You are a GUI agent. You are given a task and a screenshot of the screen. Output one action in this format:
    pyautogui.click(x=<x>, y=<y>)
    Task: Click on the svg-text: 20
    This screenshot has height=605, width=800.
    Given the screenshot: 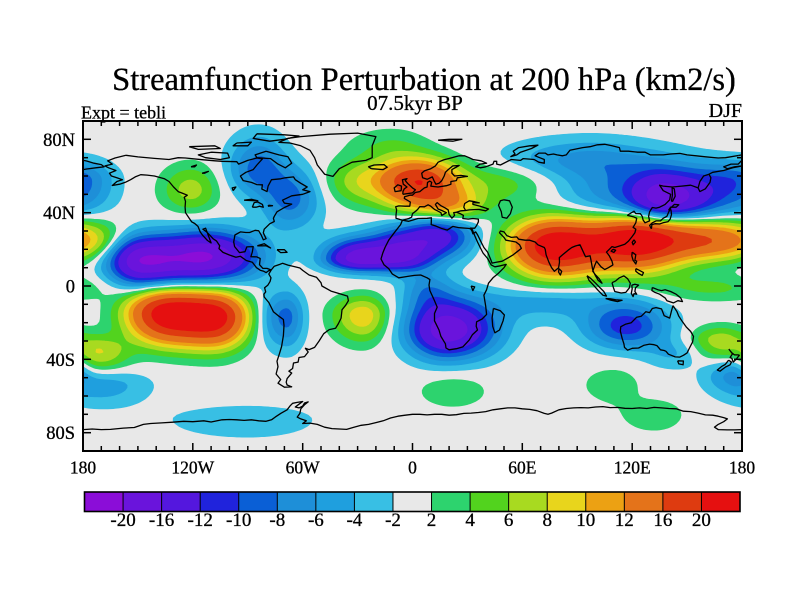 What is the action you would take?
    pyautogui.click(x=701, y=520)
    